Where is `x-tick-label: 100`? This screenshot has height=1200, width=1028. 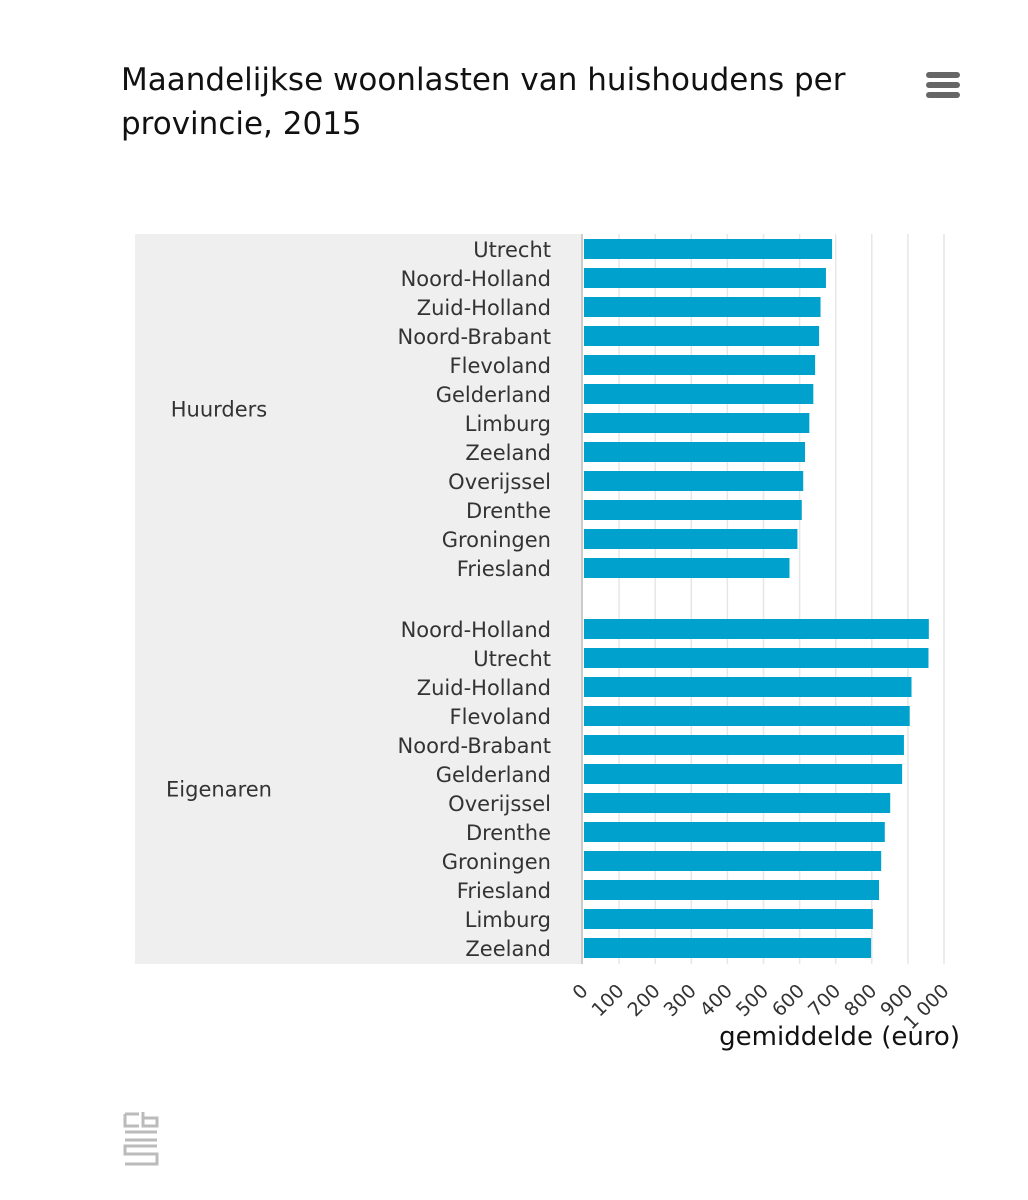 x-tick-label: 100 is located at coordinates (607, 1000).